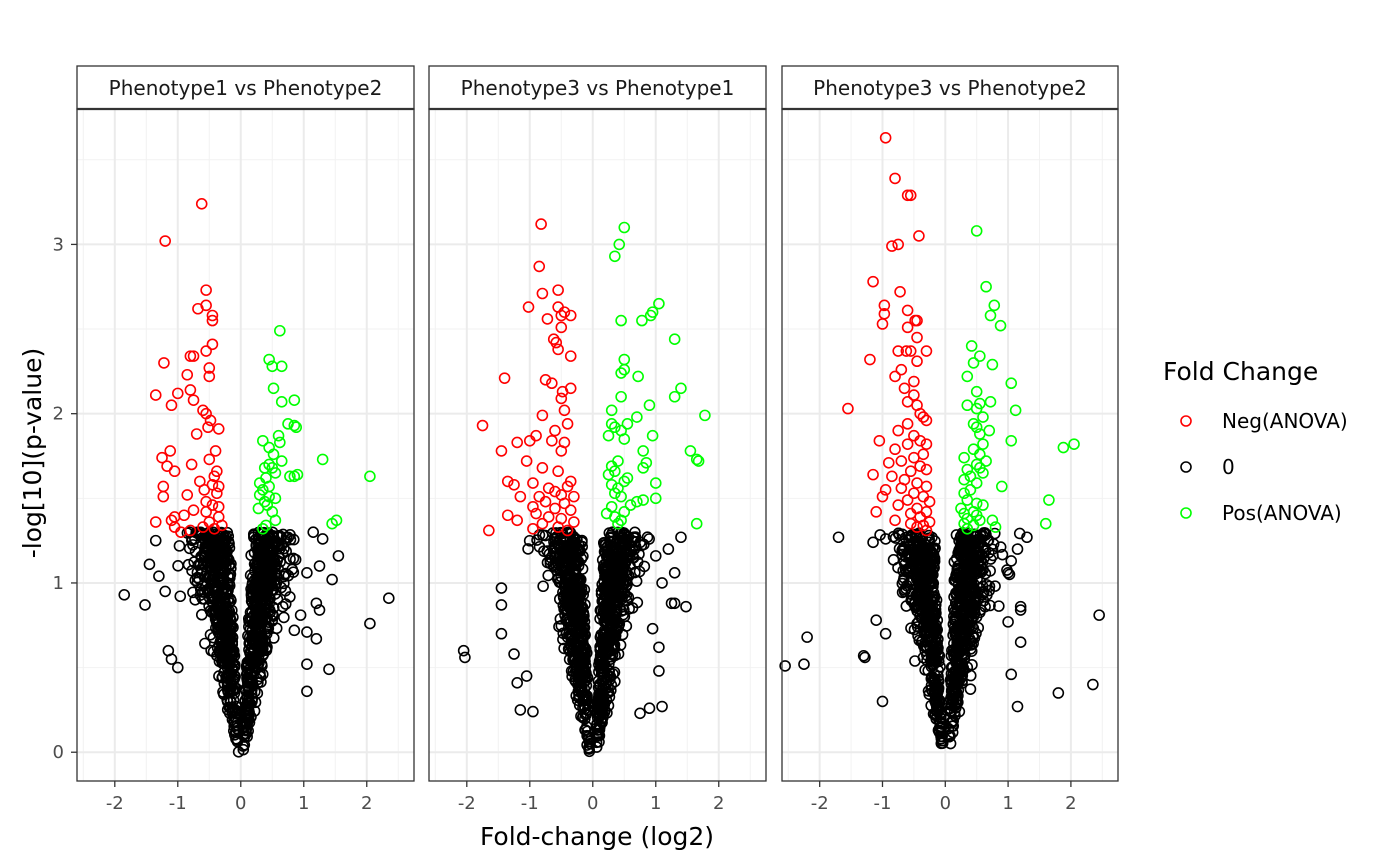 This screenshot has height=866, width=1400. What do you see at coordinates (58, 414) in the screenshot?
I see `y-tick-label: 2` at bounding box center [58, 414].